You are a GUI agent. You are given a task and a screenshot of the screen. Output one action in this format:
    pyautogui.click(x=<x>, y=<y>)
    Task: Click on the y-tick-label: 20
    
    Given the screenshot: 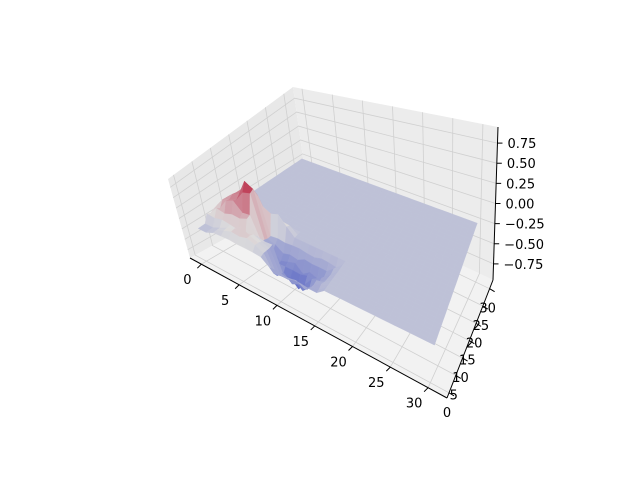 What is the action you would take?
    pyautogui.click(x=474, y=343)
    